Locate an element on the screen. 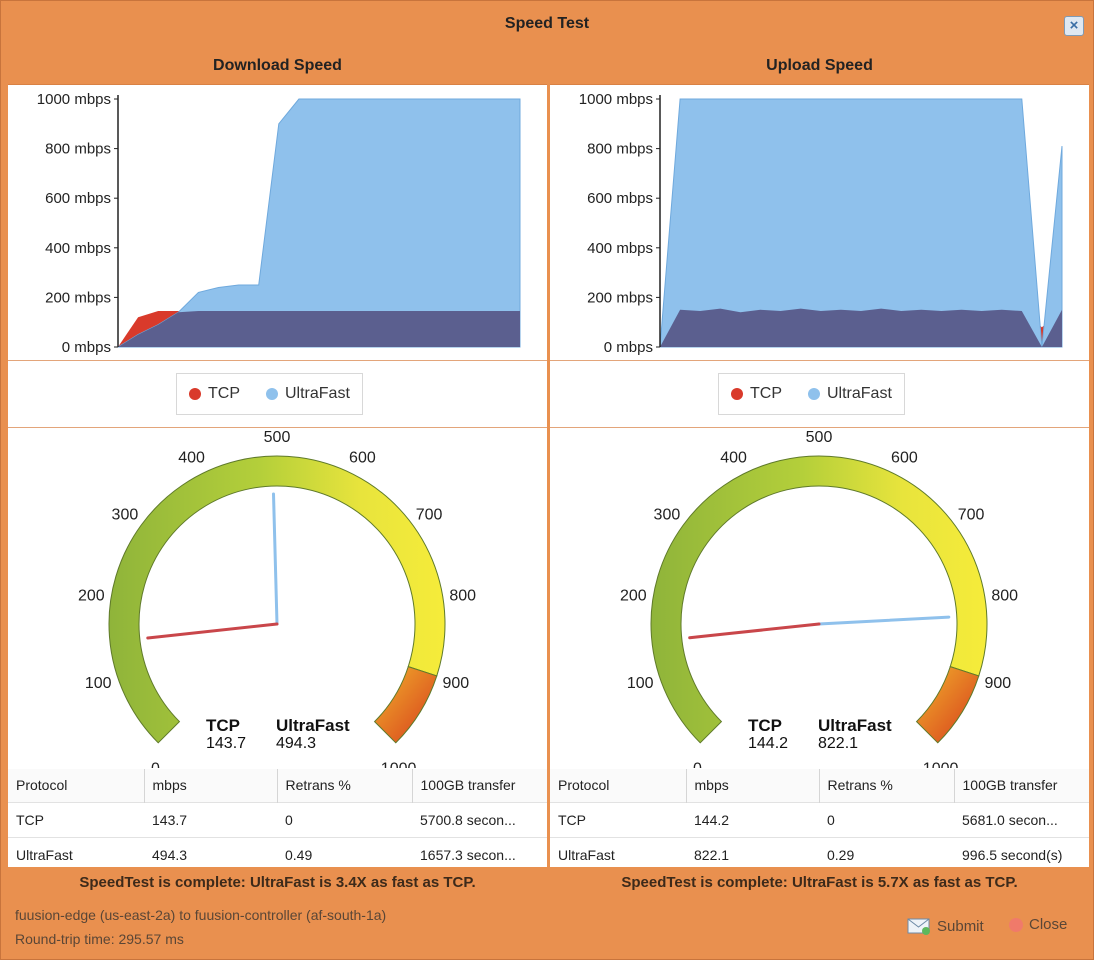  envelope-icon is located at coordinates (918, 926).